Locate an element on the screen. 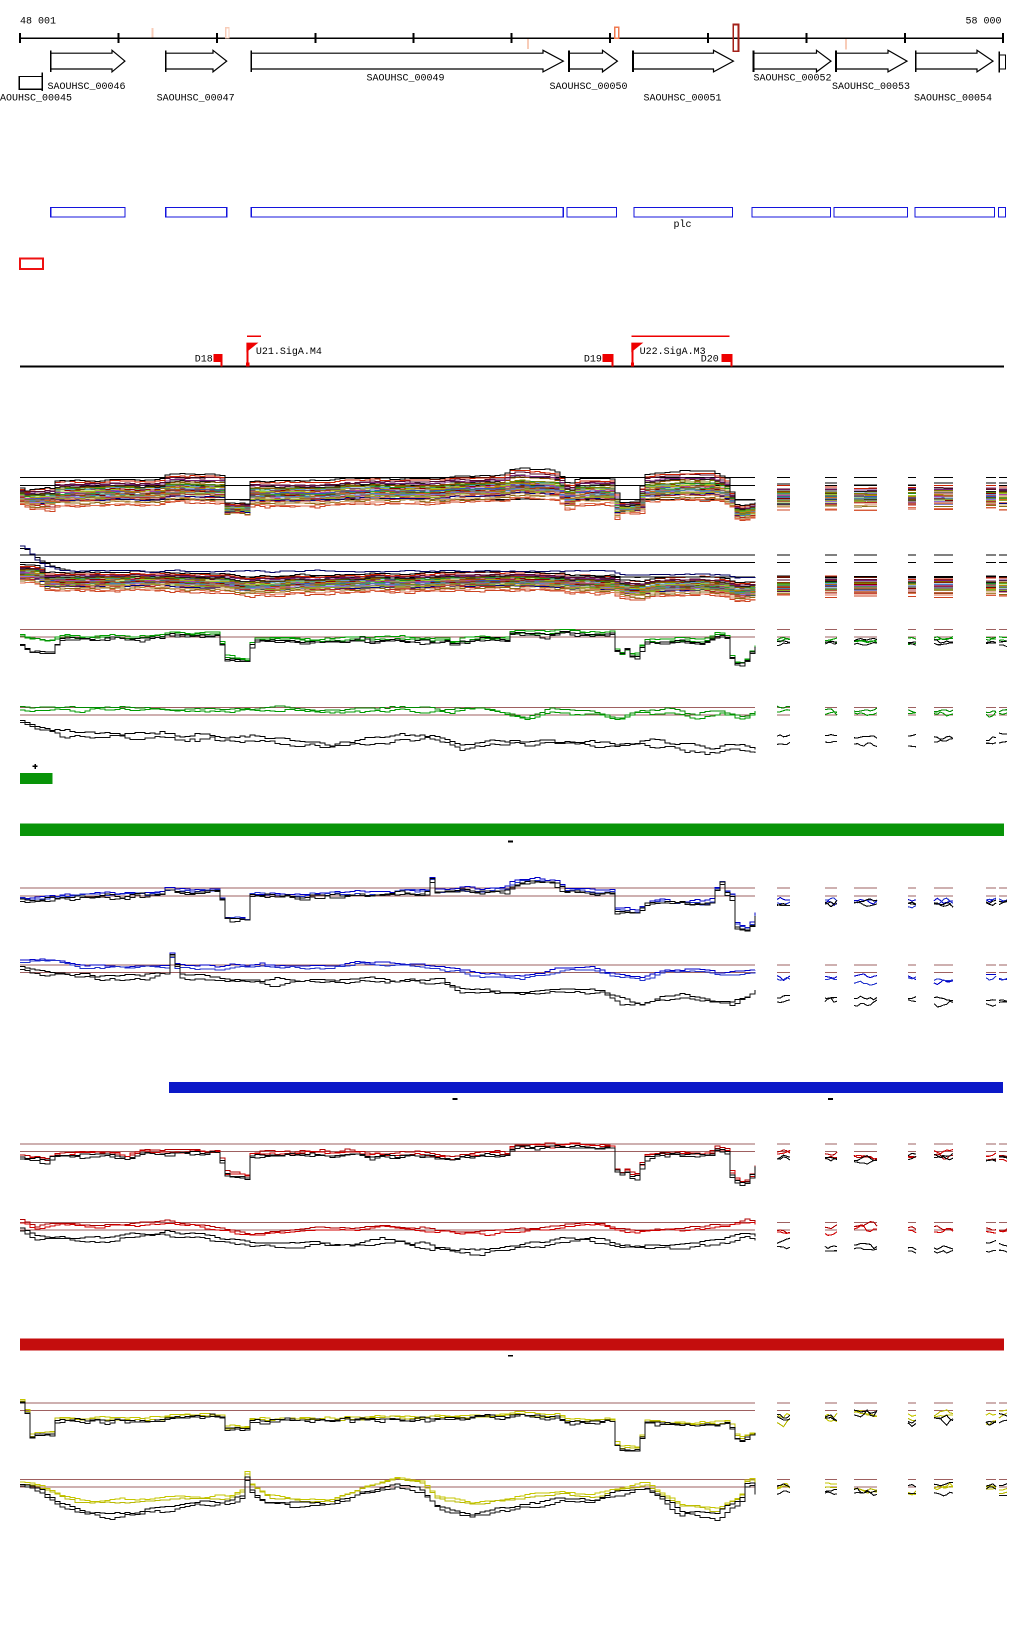 The height and width of the screenshot is (1640, 1024). svg-text: D18 is located at coordinates (204, 359).